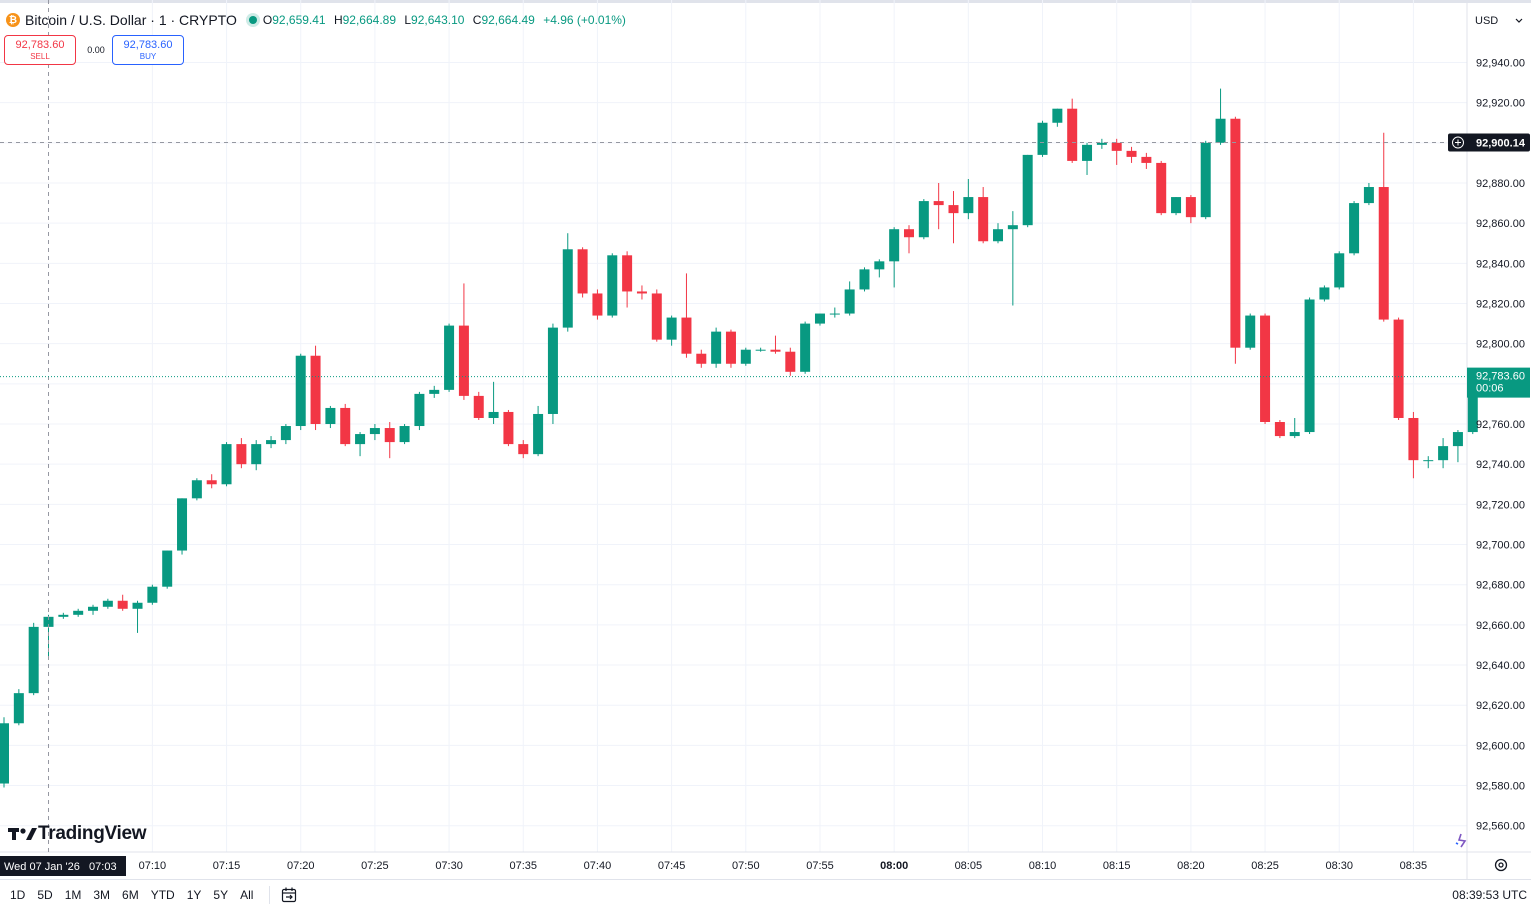 The width and height of the screenshot is (1531, 910). Describe the element at coordinates (73, 895) in the screenshot. I see `range-button-1m: 1M` at that location.